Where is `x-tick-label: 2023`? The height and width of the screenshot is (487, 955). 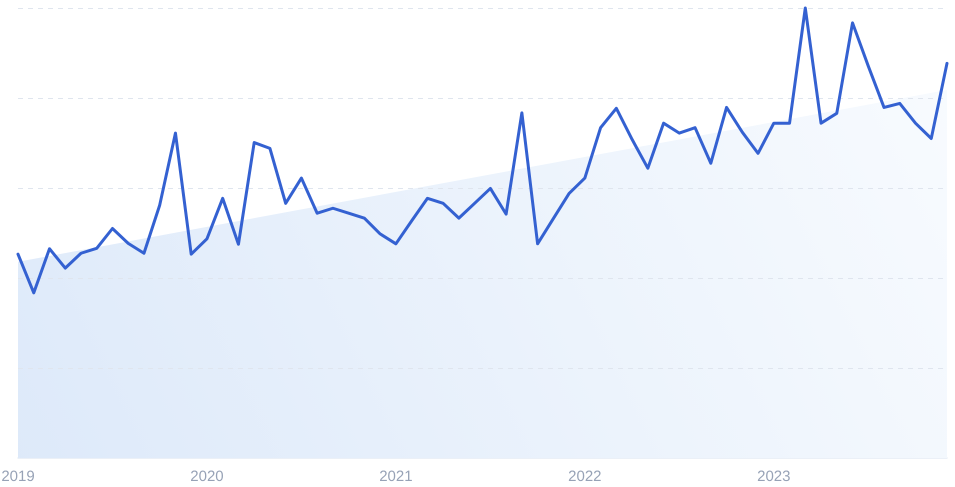 x-tick-label: 2023 is located at coordinates (773, 477).